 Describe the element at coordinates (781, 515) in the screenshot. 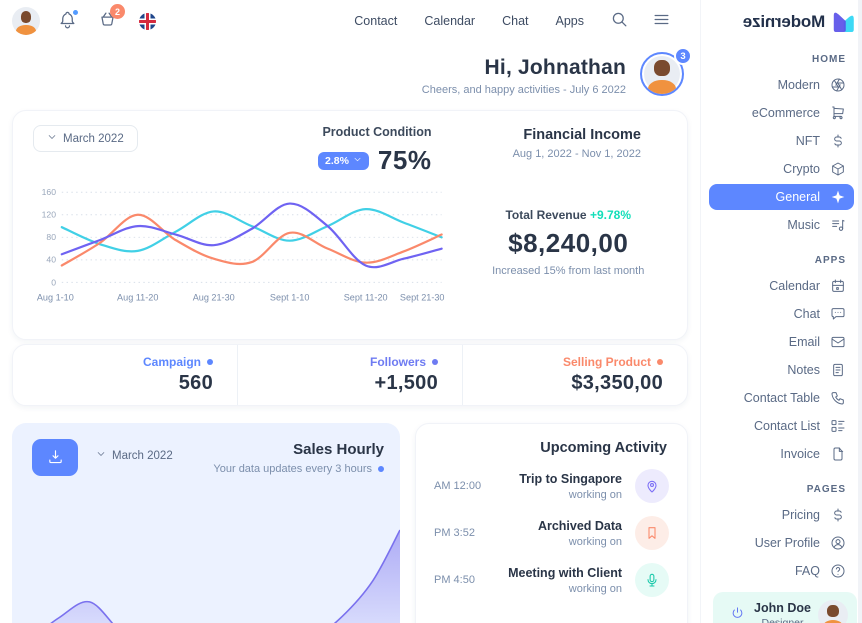

I see `sidebar-item-pricing: Pricing` at that location.